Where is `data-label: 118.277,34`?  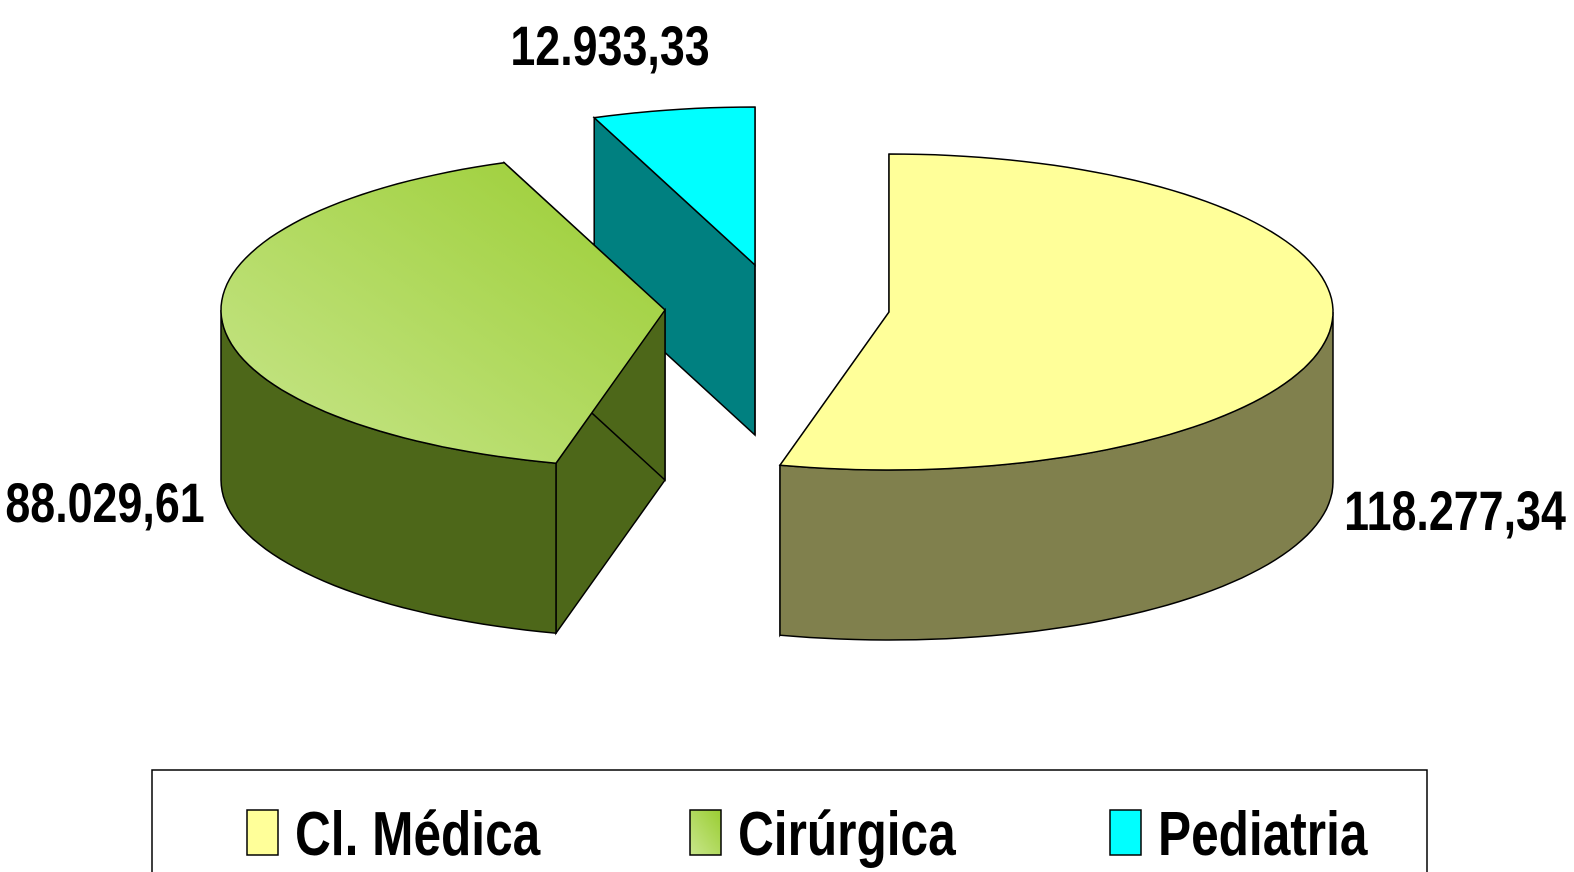
data-label: 118.277,34 is located at coordinates (1455, 510).